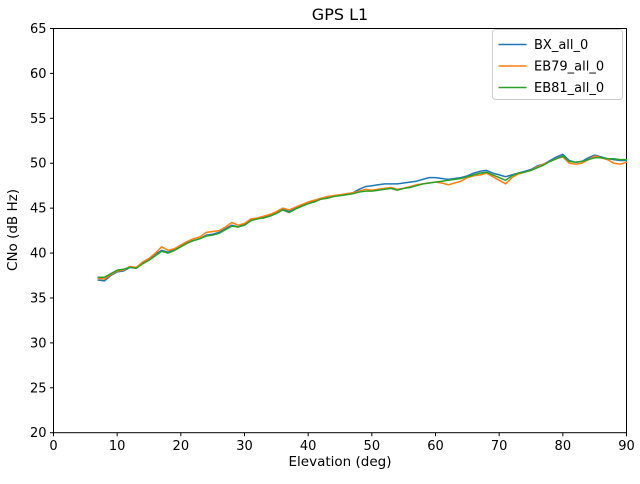 Image resolution: width=640 pixels, height=484 pixels. I want to click on y-tick-label: 25, so click(38, 388).